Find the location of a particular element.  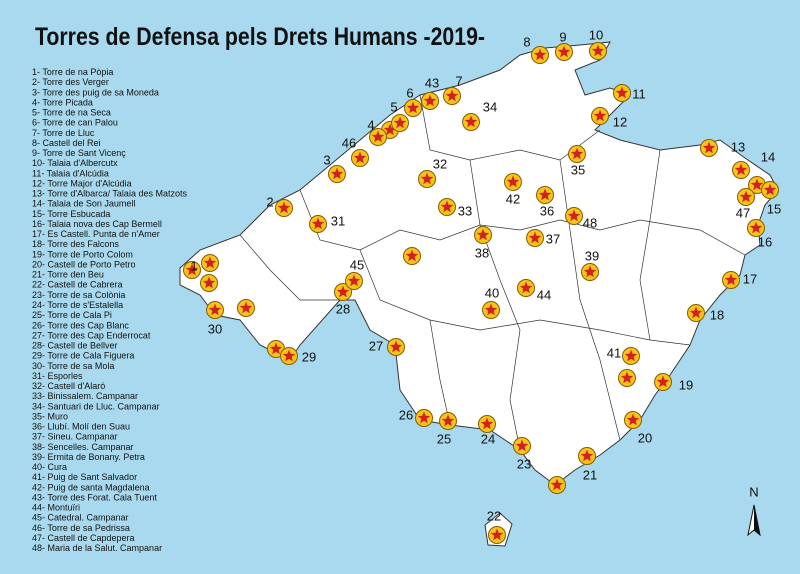

marker-label: 48 is located at coordinates (590, 222).